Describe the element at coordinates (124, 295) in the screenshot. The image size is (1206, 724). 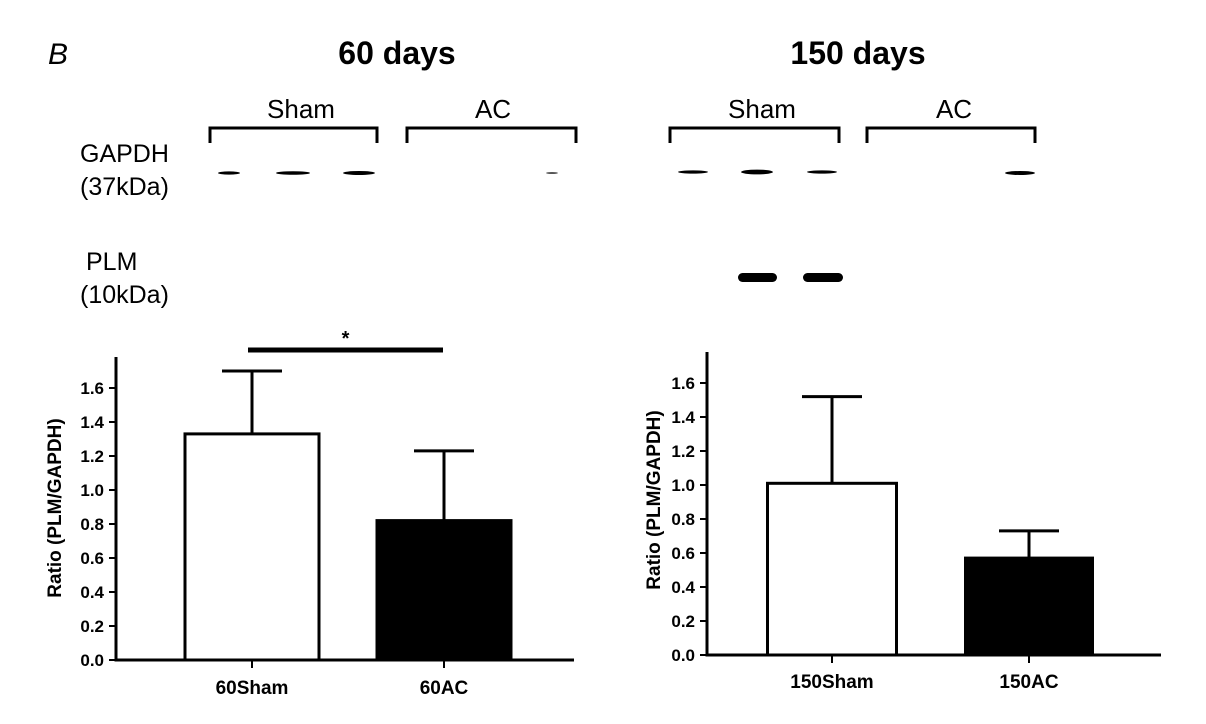
I see `blot-label-plm-kda: (10kDa)` at that location.